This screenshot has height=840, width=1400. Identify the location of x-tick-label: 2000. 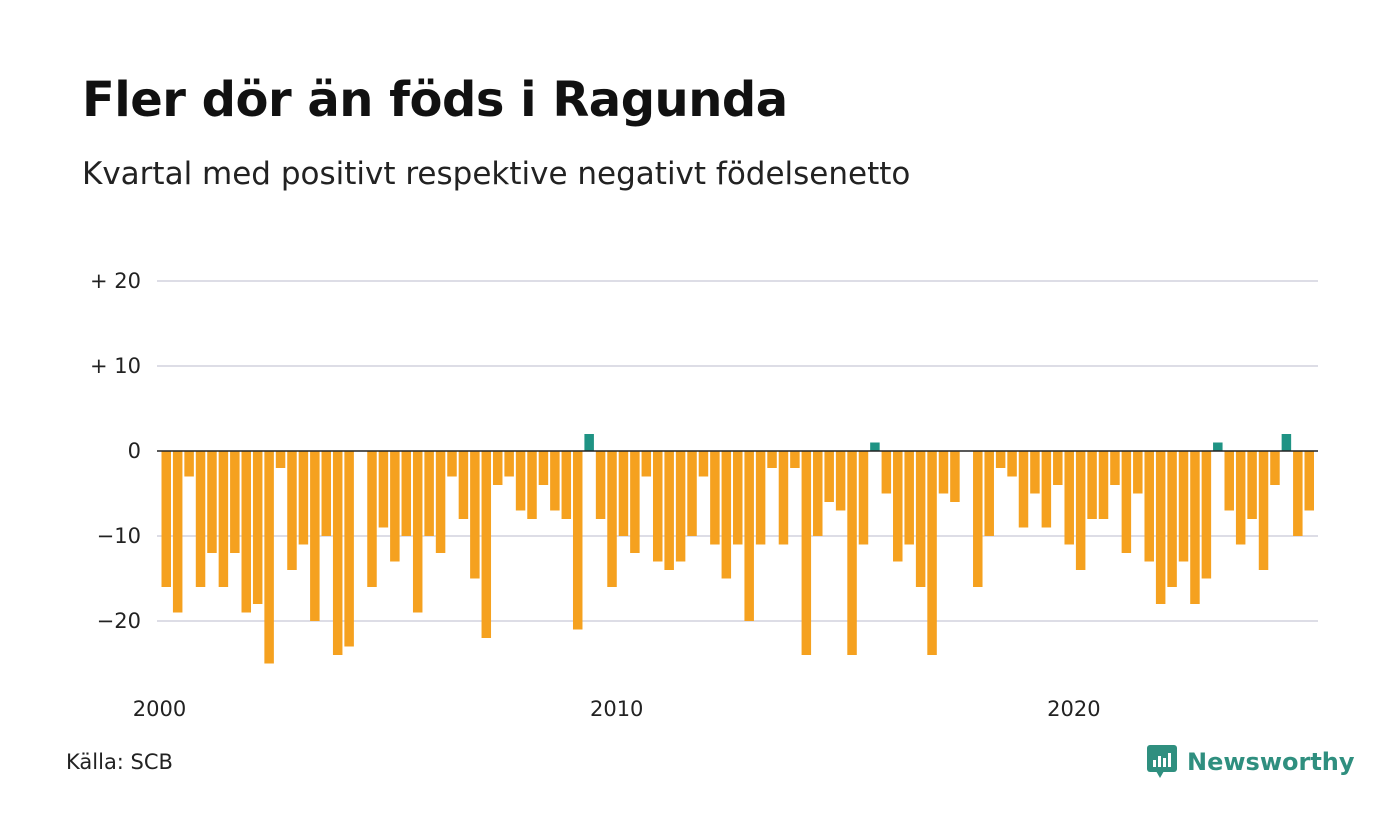
(159, 709).